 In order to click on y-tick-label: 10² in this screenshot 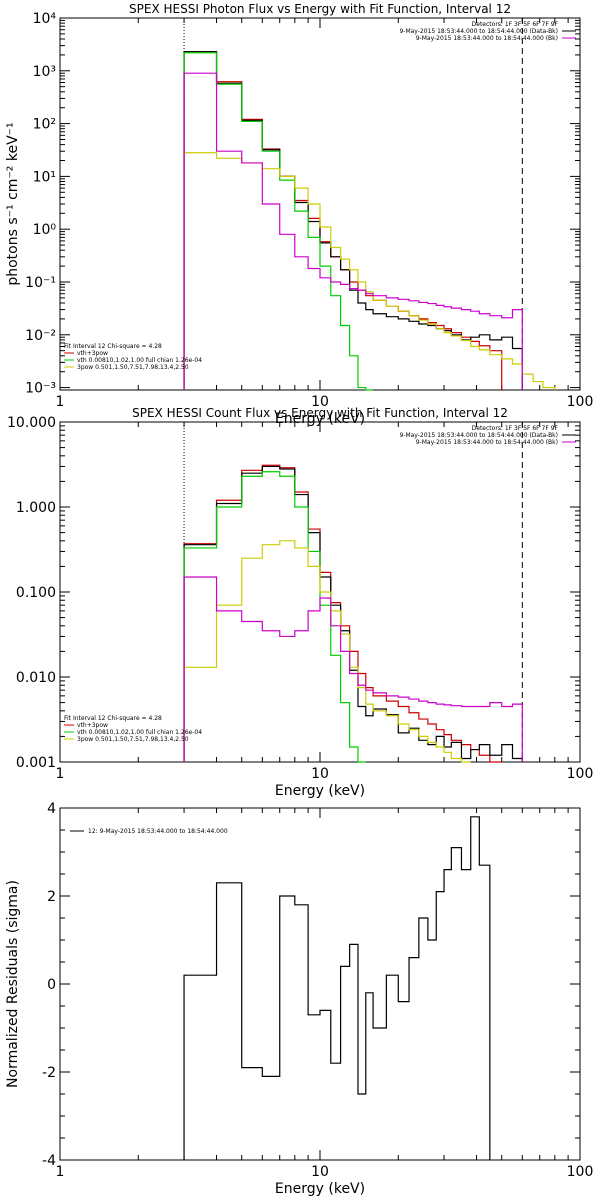, I will do `click(44, 125)`.